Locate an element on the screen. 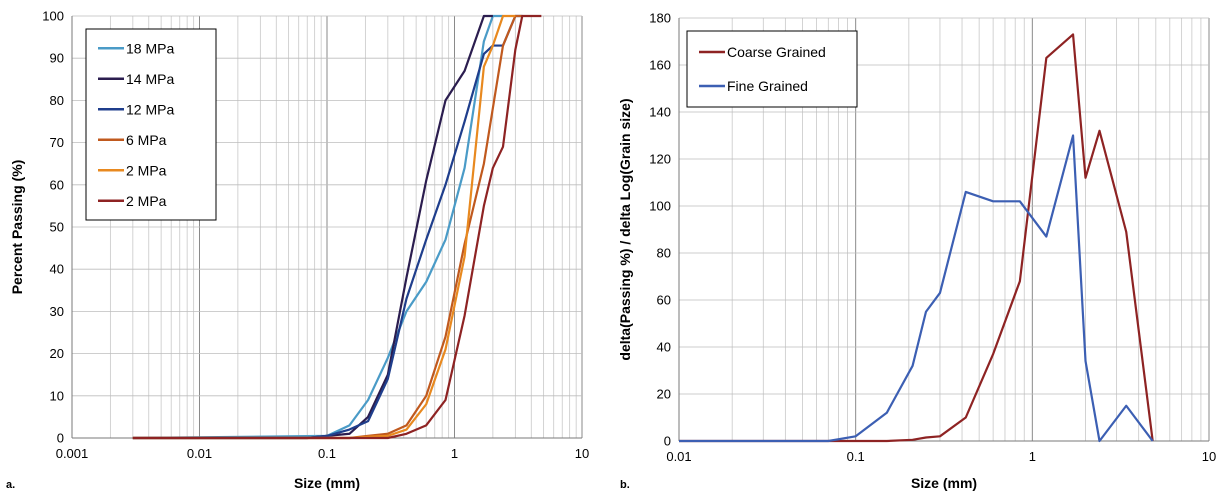 The width and height of the screenshot is (1221, 495). panel-label: b. is located at coordinates (625, 485).